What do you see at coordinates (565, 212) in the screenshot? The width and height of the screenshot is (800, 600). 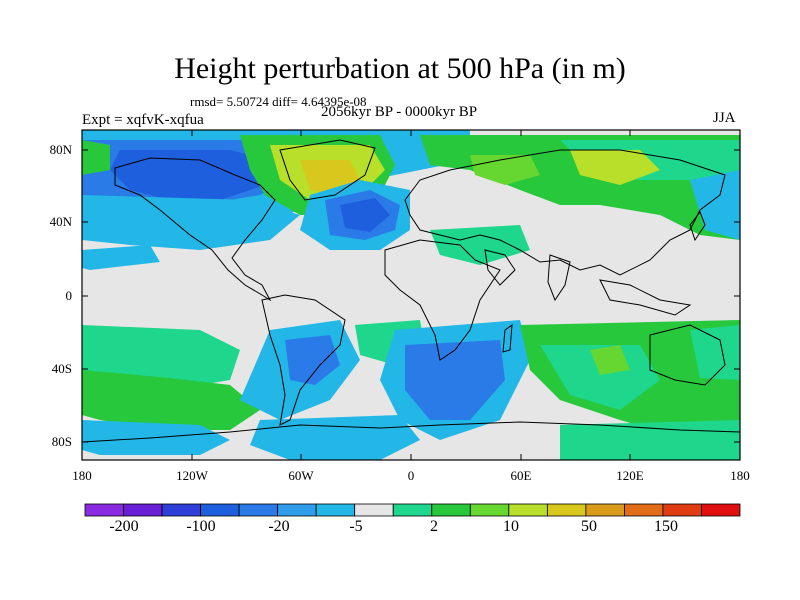 I see `coastline-eurasia` at bounding box center [565, 212].